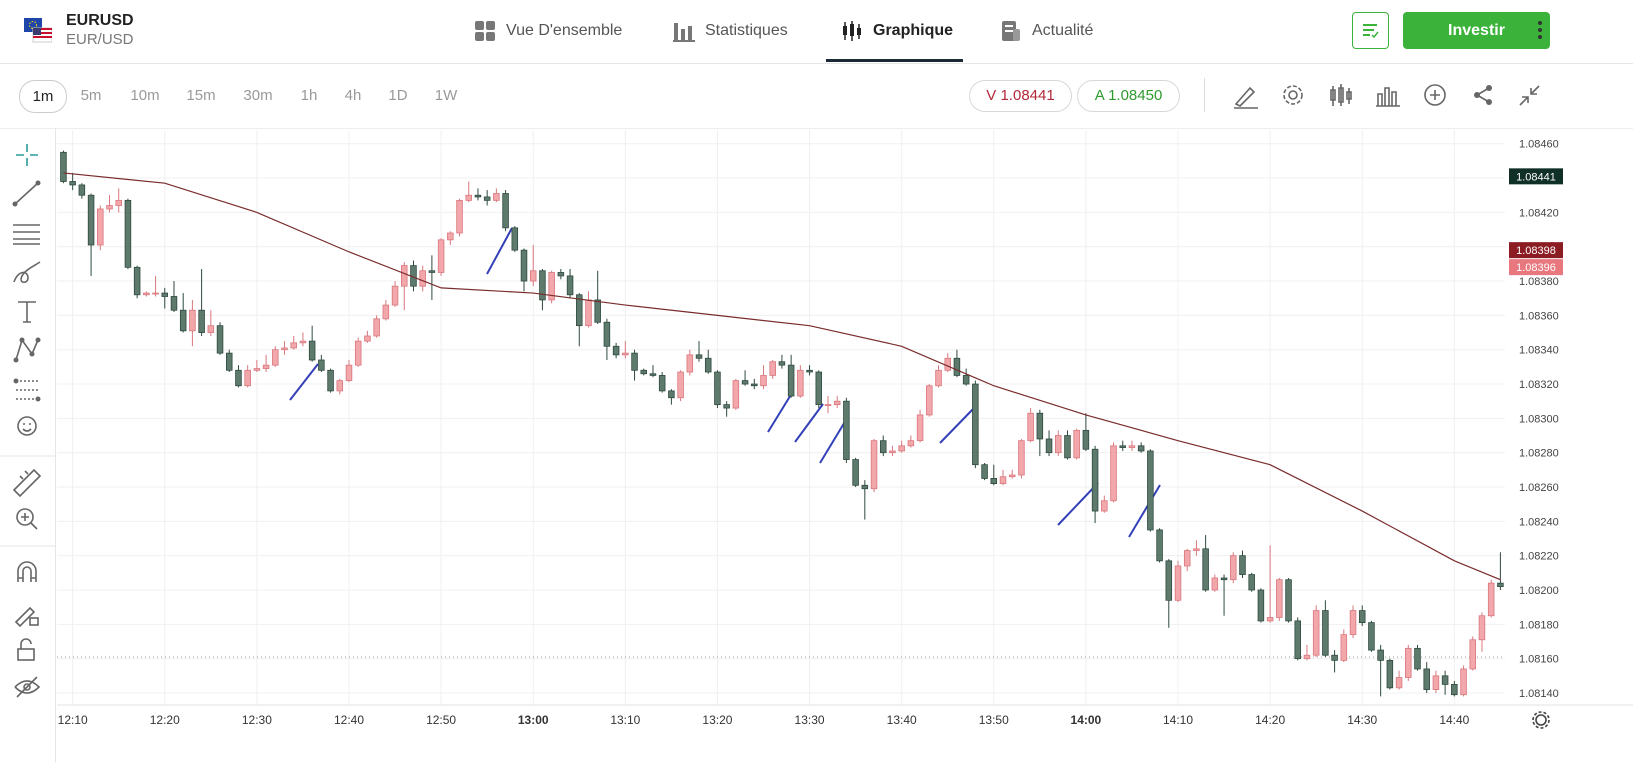 The image size is (1633, 762). I want to click on active-tab-underline, so click(894, 60).